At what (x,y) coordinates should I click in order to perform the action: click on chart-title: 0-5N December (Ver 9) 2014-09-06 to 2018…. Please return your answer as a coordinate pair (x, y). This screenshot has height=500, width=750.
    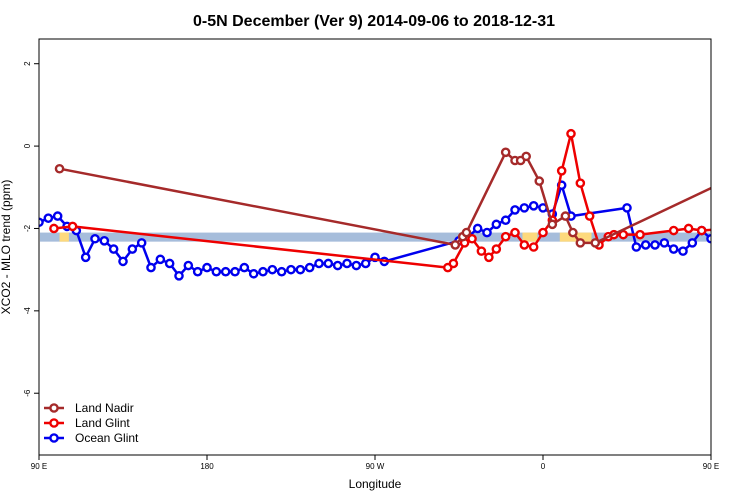
    Looking at the image, I should click on (374, 21).